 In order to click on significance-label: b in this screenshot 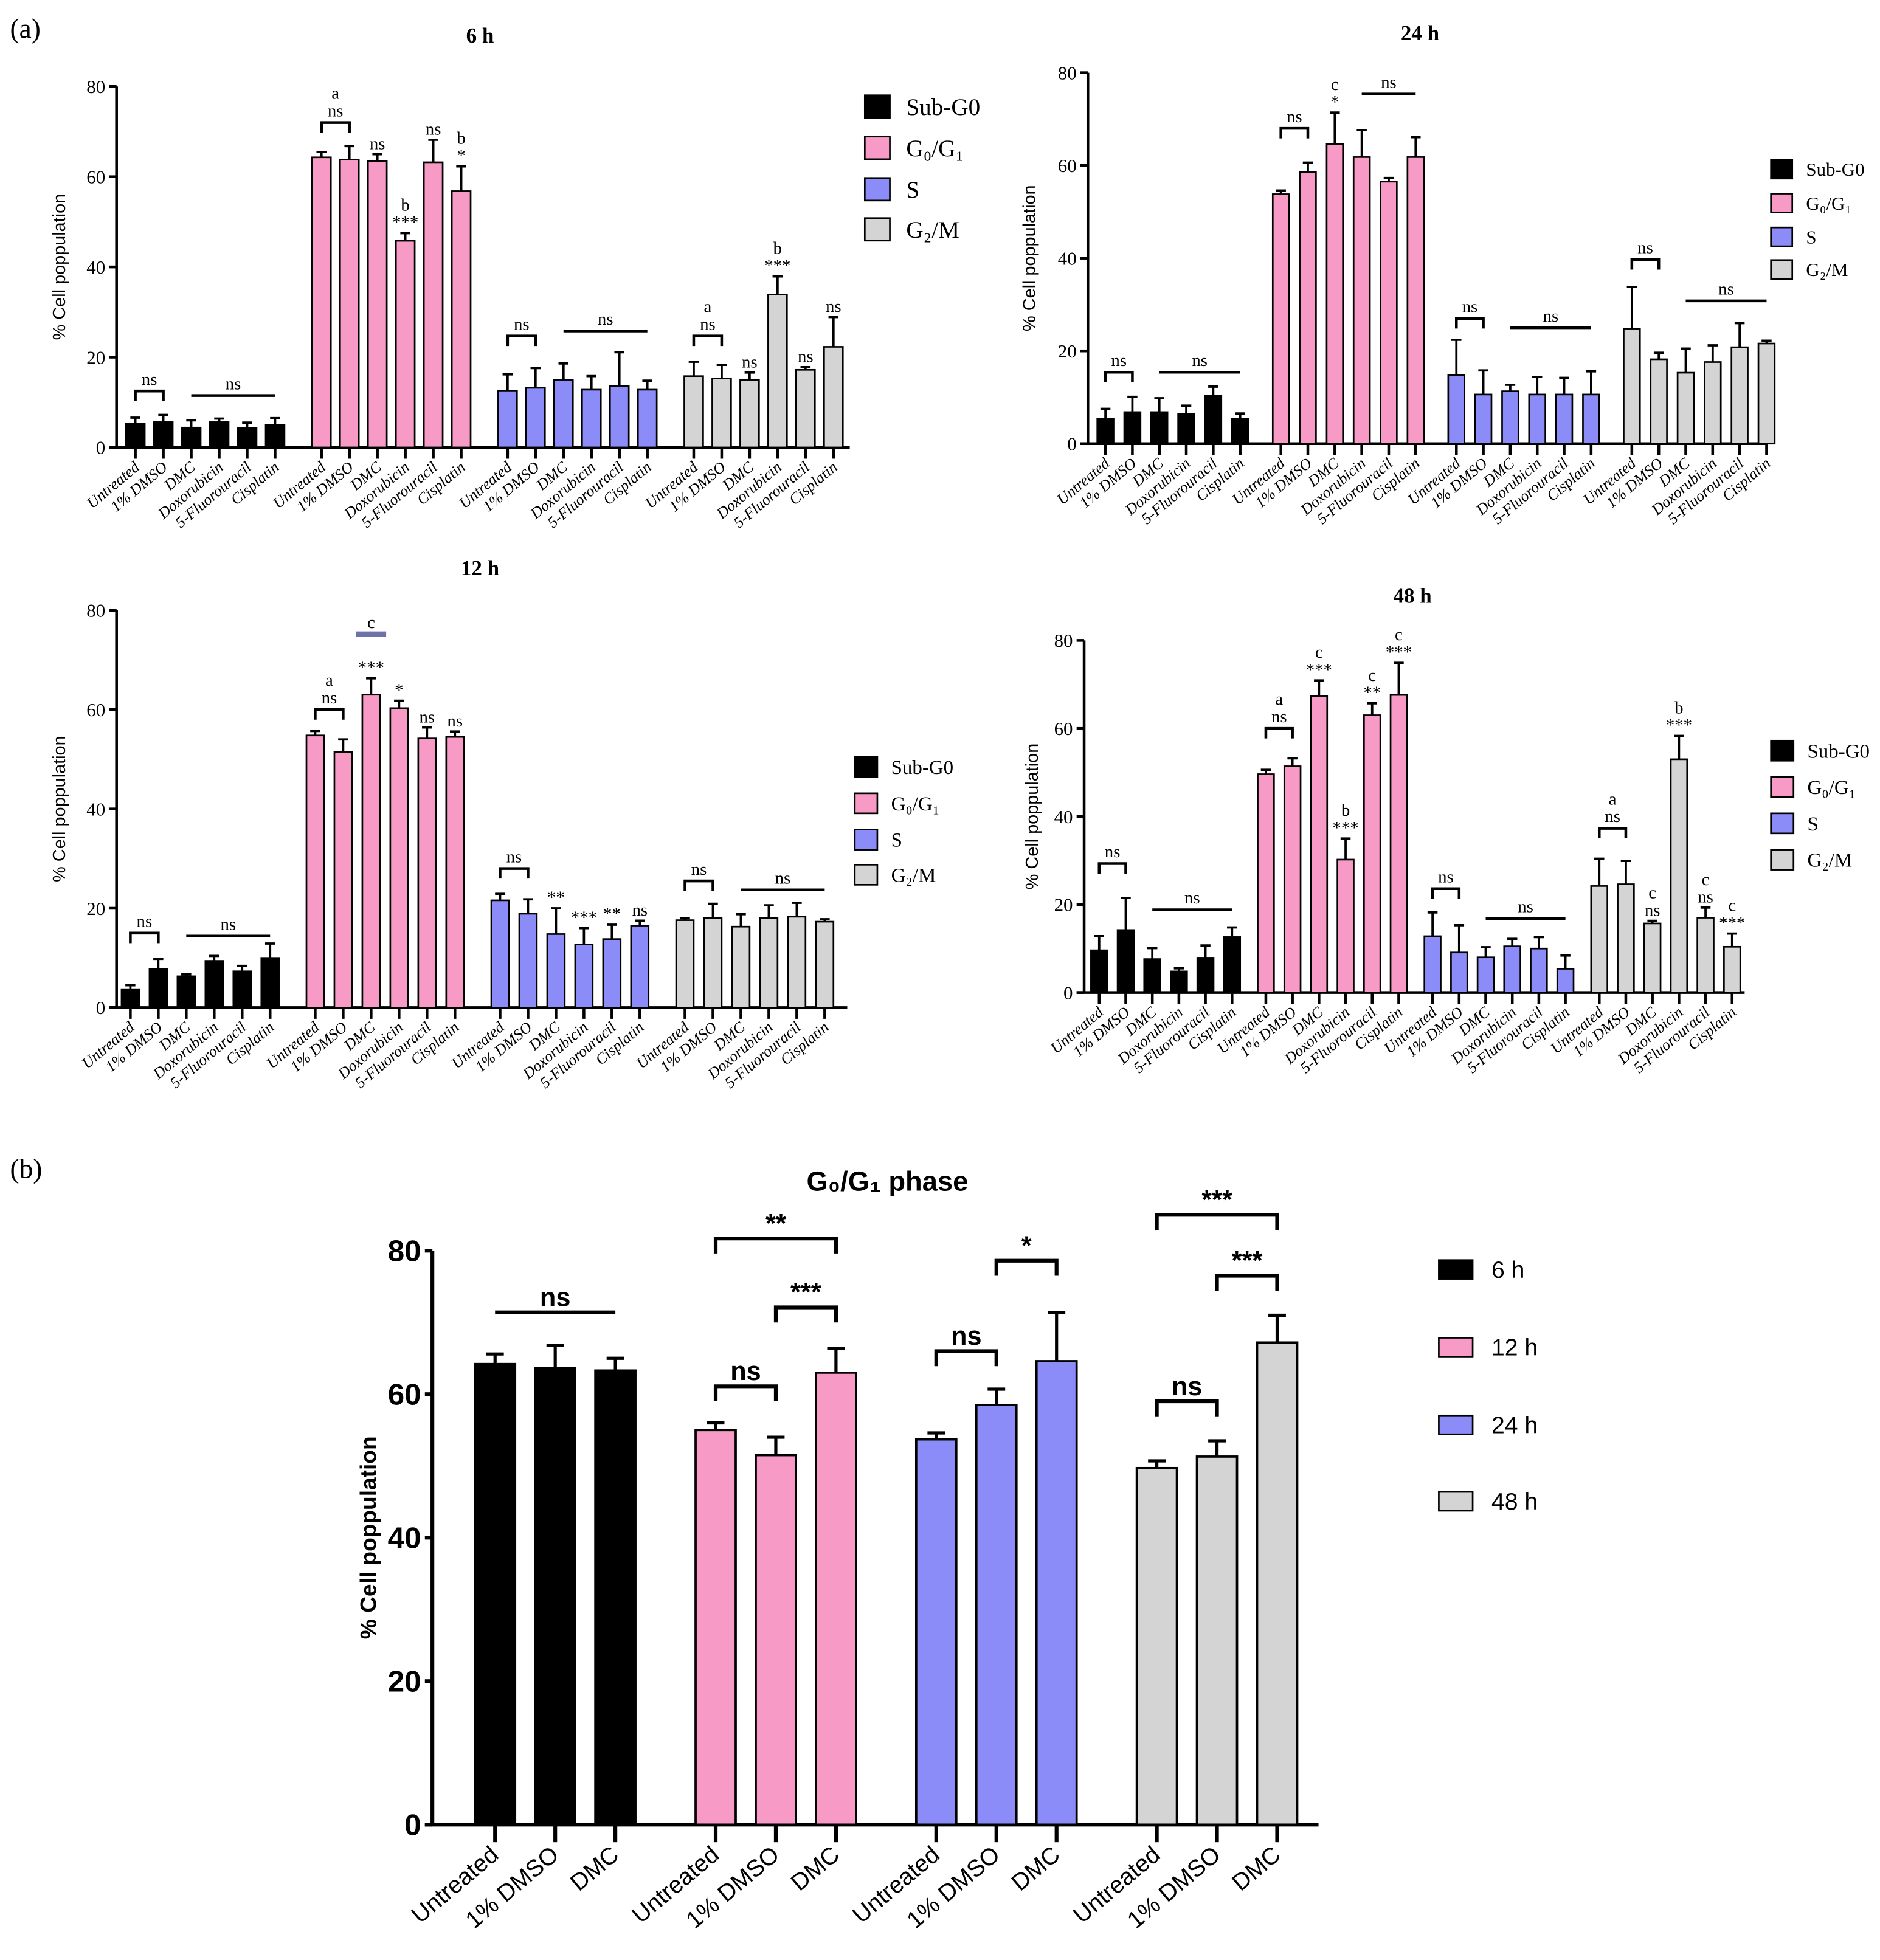, I will do `click(1345, 810)`.